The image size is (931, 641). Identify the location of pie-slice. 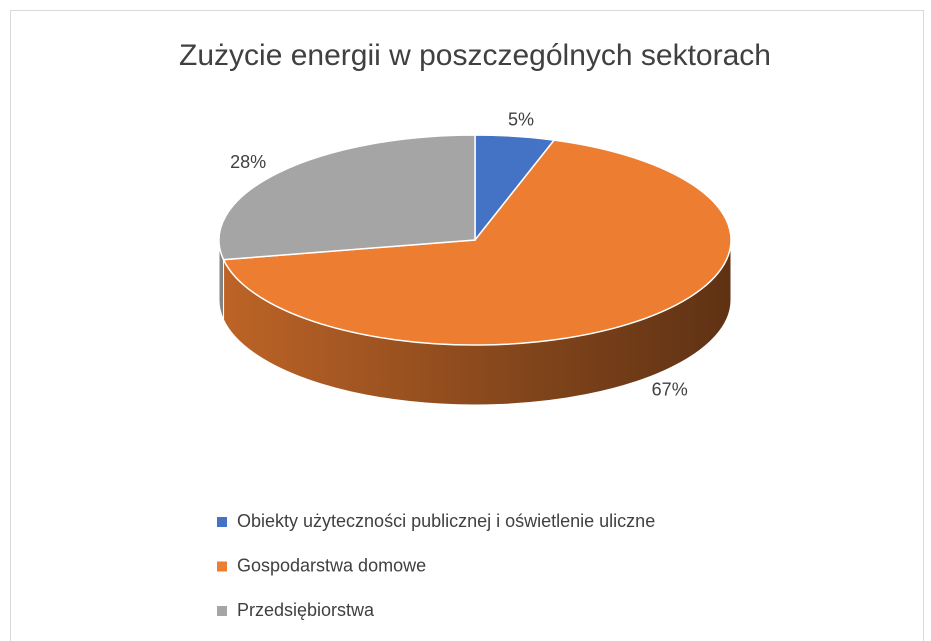
(347, 197).